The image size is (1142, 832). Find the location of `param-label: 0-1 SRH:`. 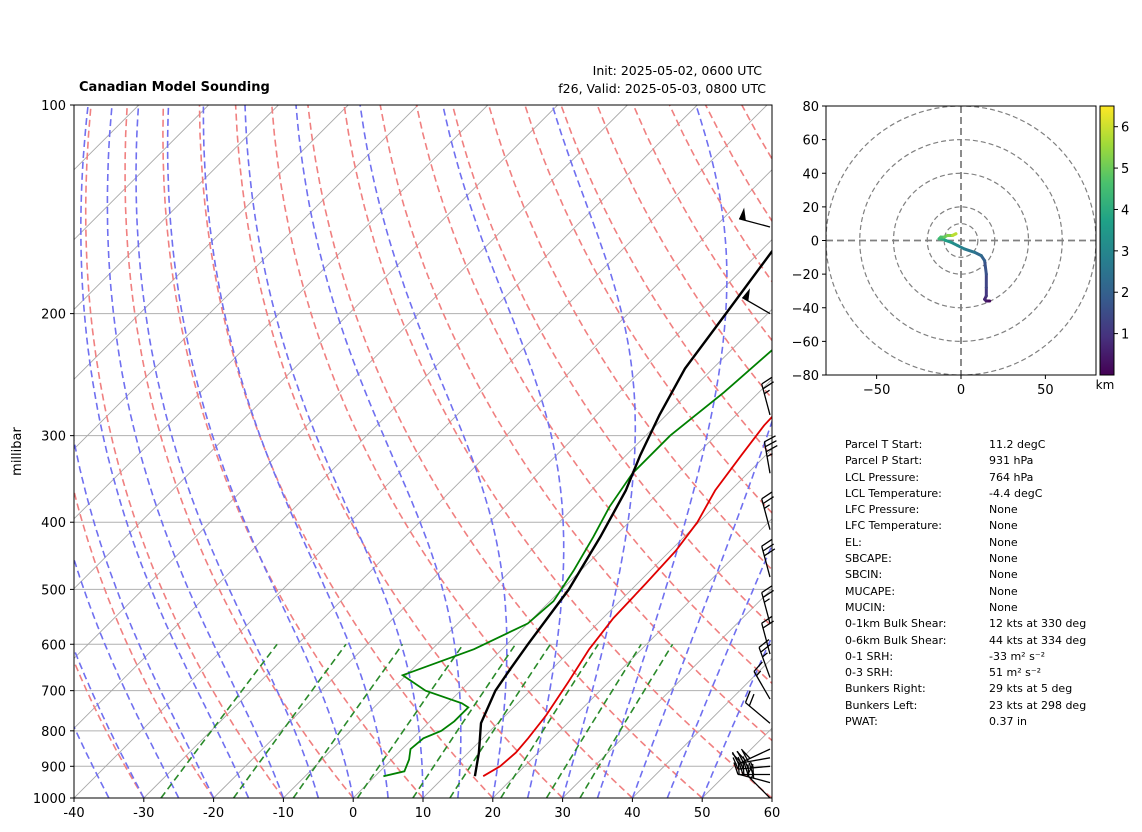

param-label: 0-1 SRH: is located at coordinates (869, 656).